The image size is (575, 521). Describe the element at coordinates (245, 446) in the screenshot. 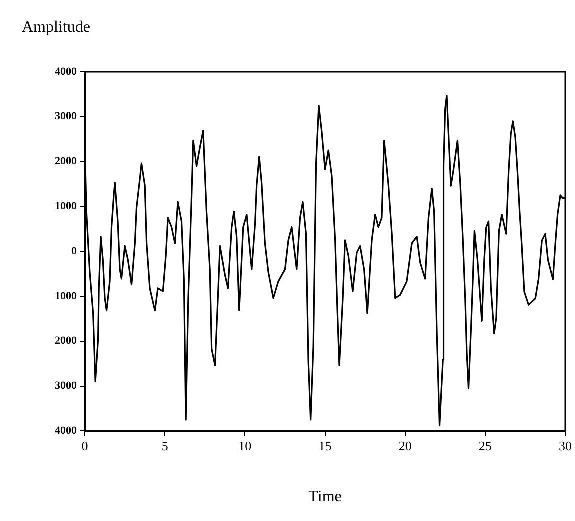

I see `x-tick-label: 10` at that location.